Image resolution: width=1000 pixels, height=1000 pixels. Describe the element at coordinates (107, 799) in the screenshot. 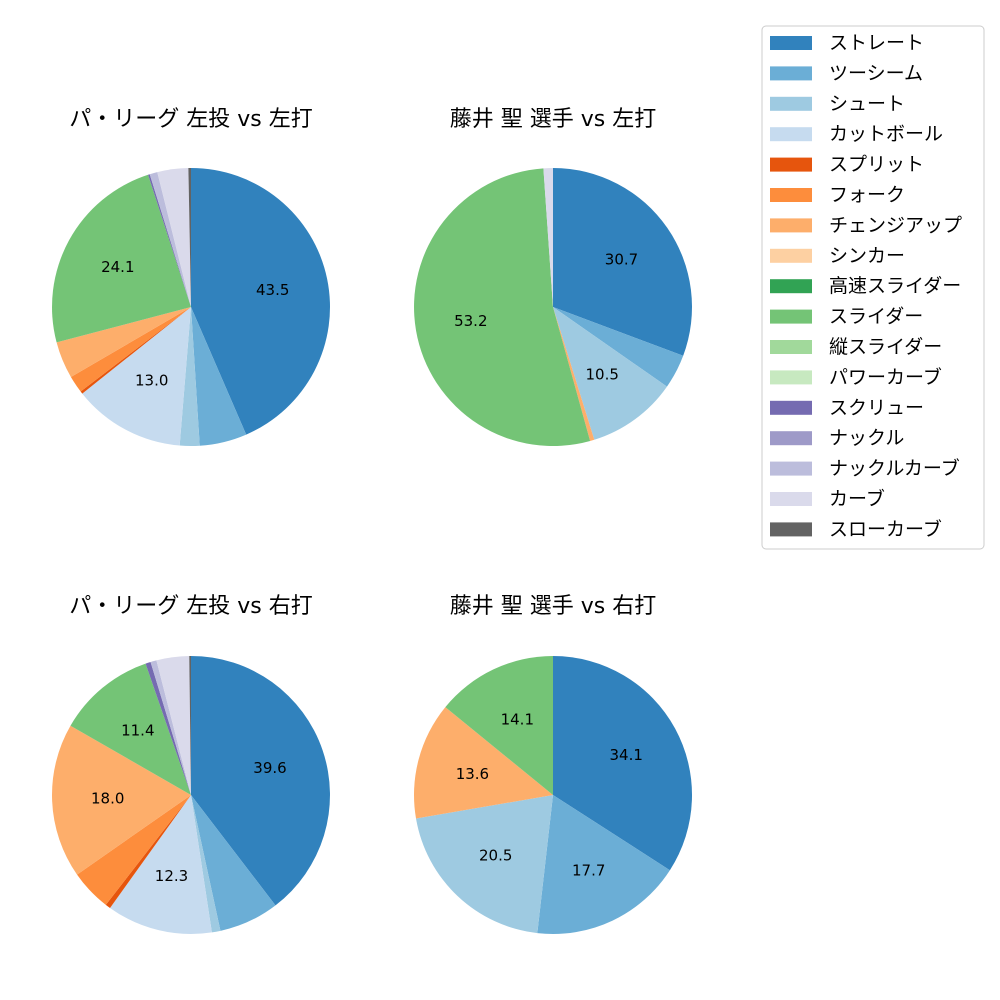

I see `slice-value-label: 18.0` at that location.